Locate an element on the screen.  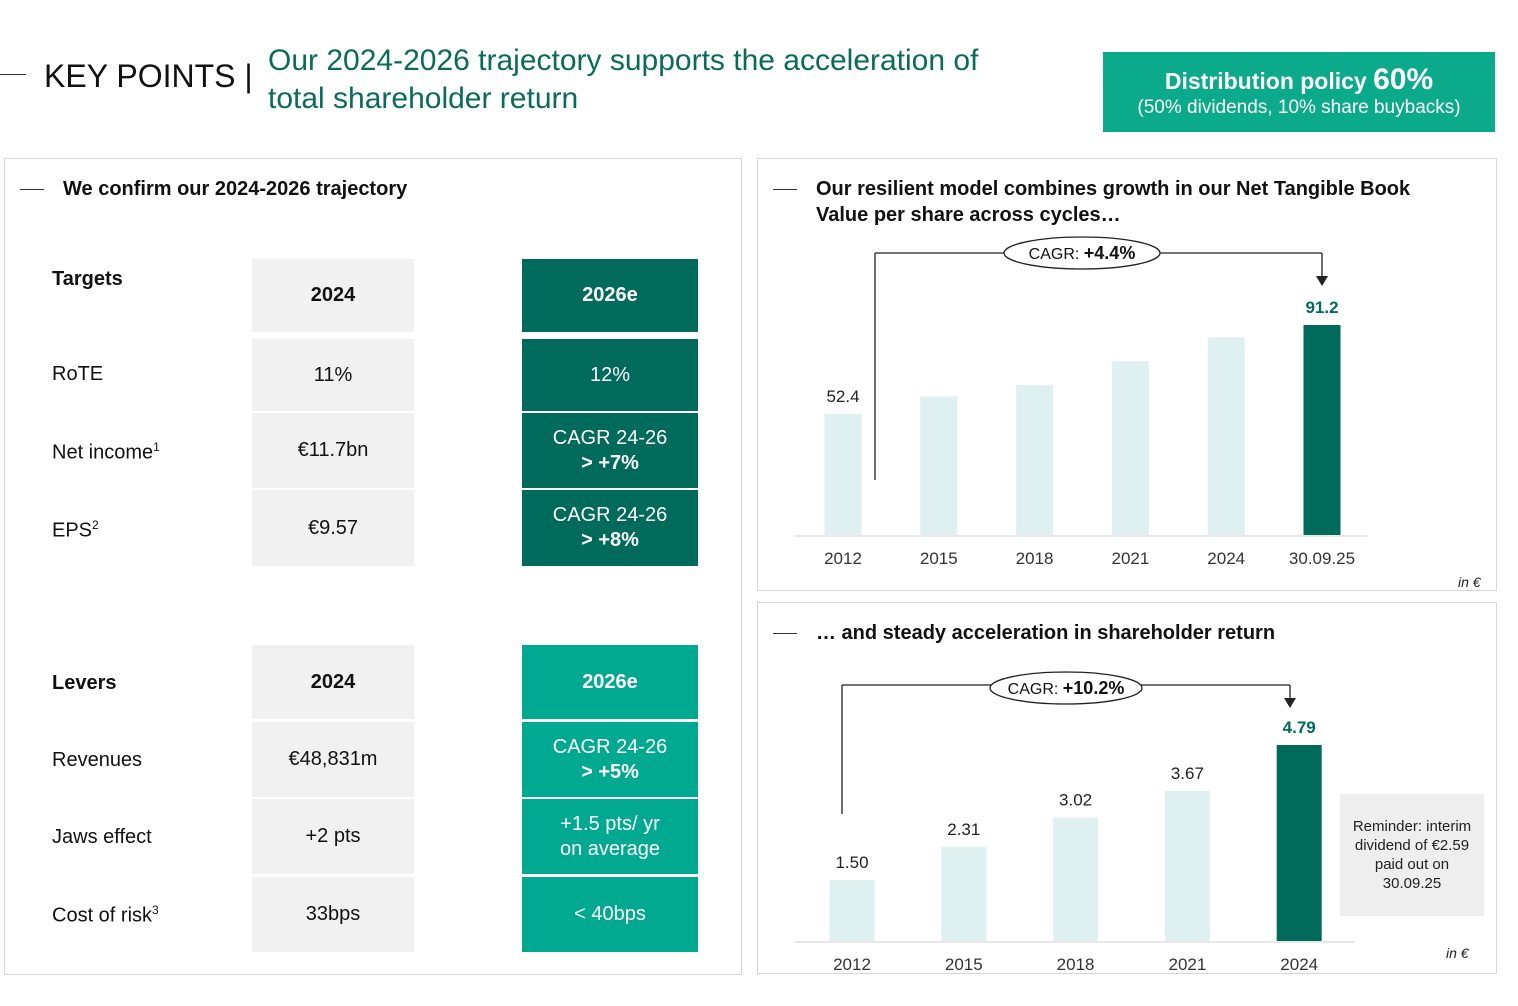
lever-row-label: Revenues is located at coordinates (97, 760).